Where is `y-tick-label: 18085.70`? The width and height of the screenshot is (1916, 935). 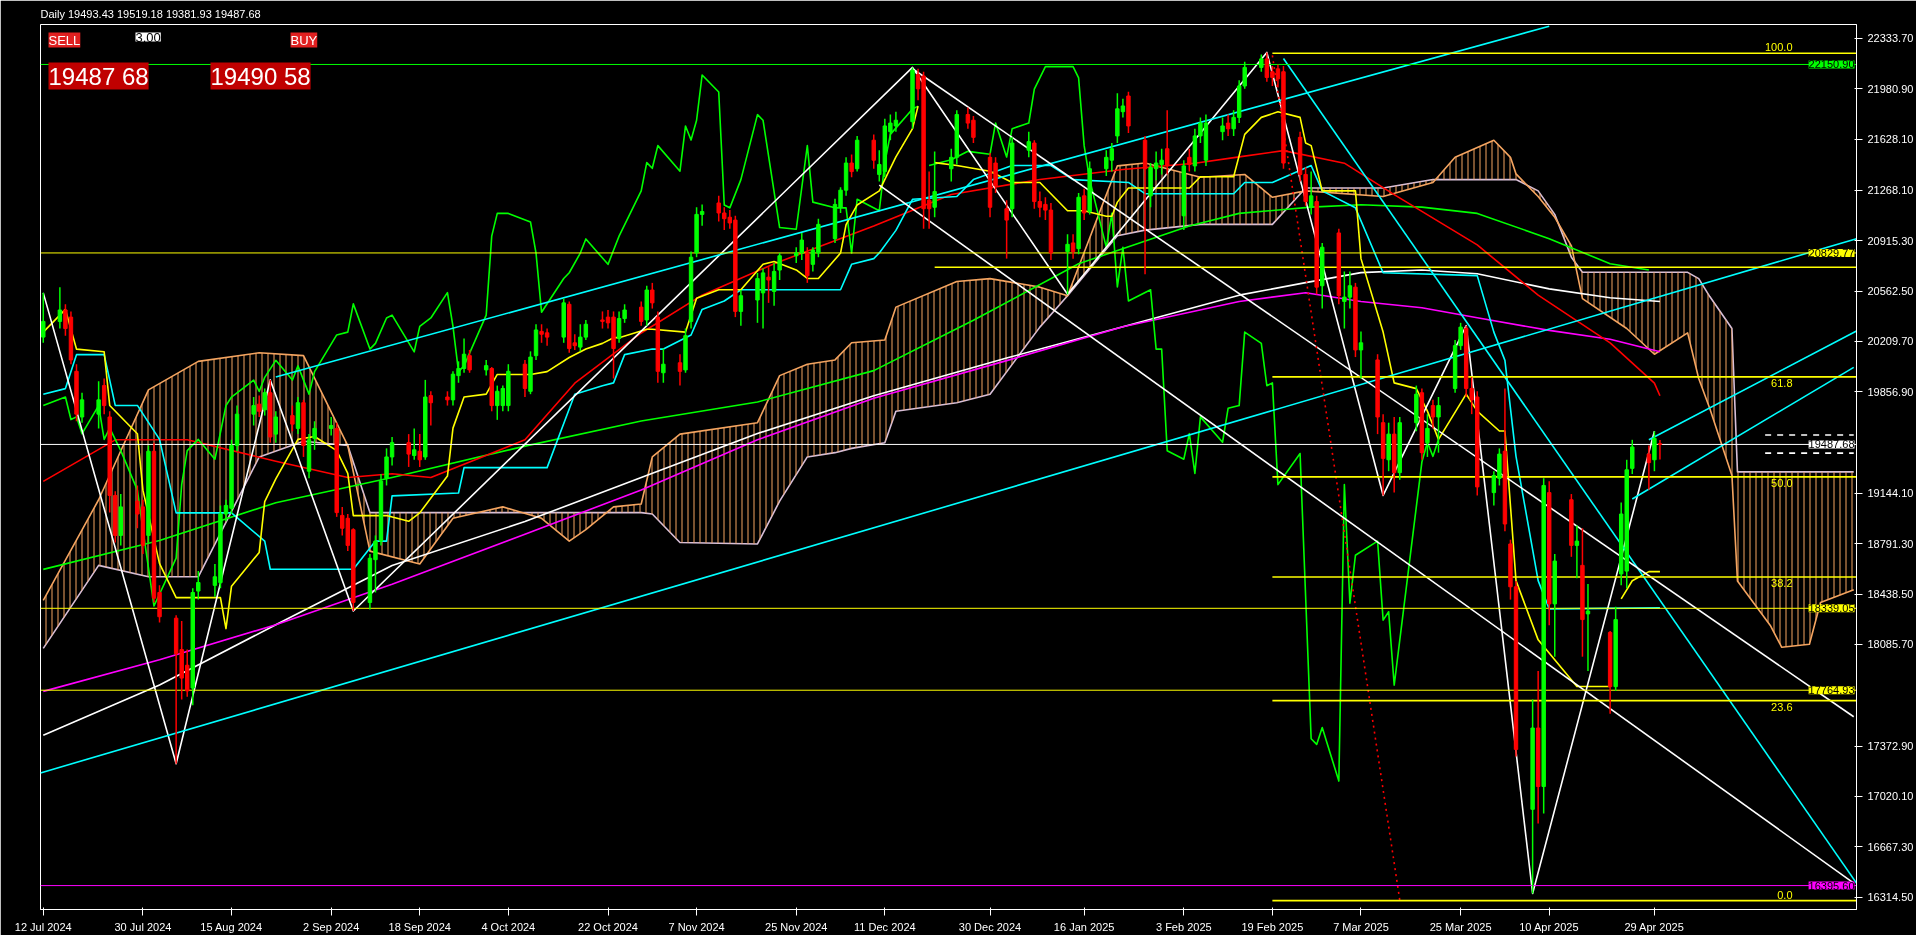 y-tick-label: 18085.70 is located at coordinates (1890, 644).